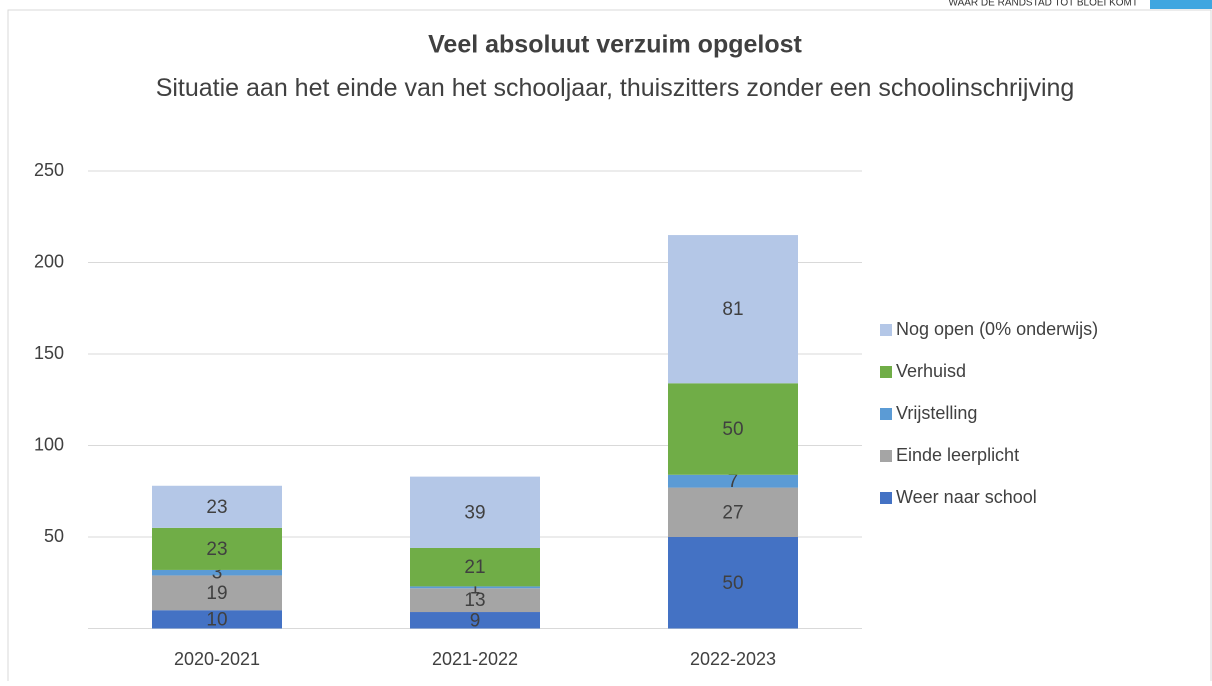 This screenshot has height=686, width=1212. What do you see at coordinates (1043, 4) in the screenshot?
I see `header-text: WAAR DE RANDSTAD TOT BLOEI KOMT` at bounding box center [1043, 4].